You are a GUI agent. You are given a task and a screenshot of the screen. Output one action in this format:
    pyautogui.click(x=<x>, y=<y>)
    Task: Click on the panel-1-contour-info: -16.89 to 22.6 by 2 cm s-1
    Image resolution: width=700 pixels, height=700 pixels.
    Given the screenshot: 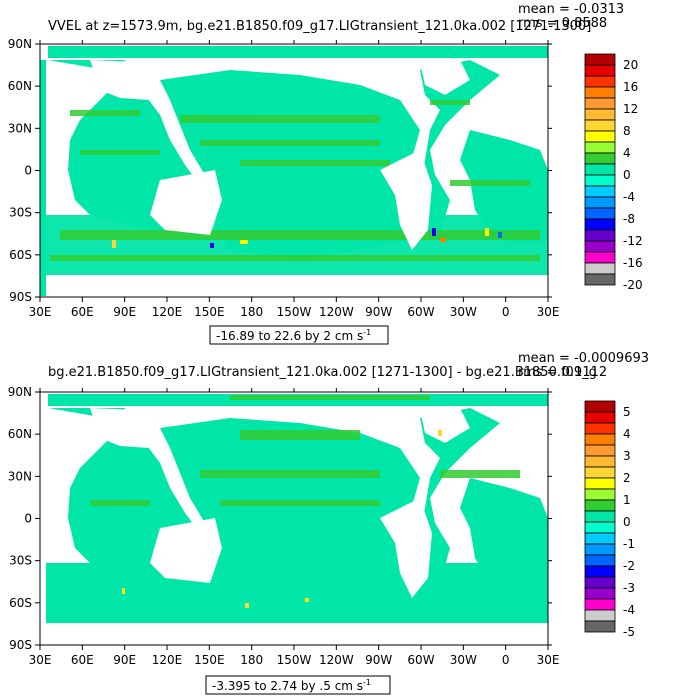 What is the action you would take?
    pyautogui.click(x=293, y=335)
    